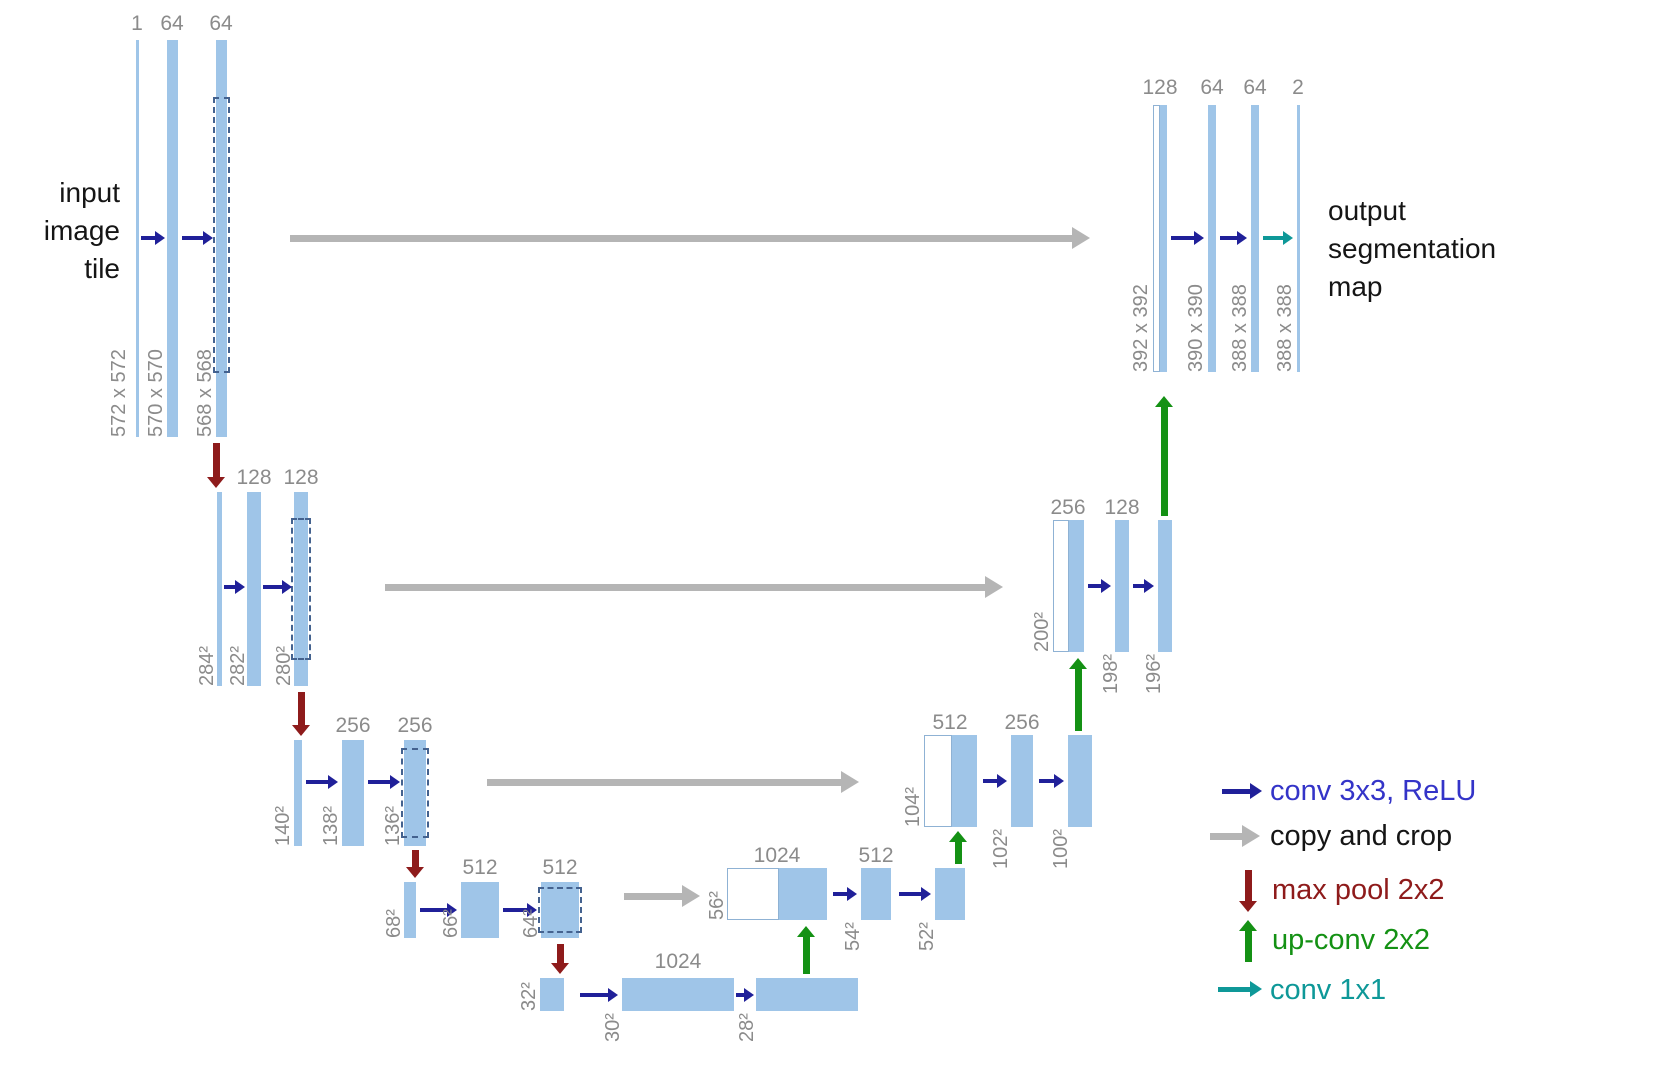  Describe the element at coordinates (1240, 989) in the screenshot. I see `conv-1x1-arrow` at that location.